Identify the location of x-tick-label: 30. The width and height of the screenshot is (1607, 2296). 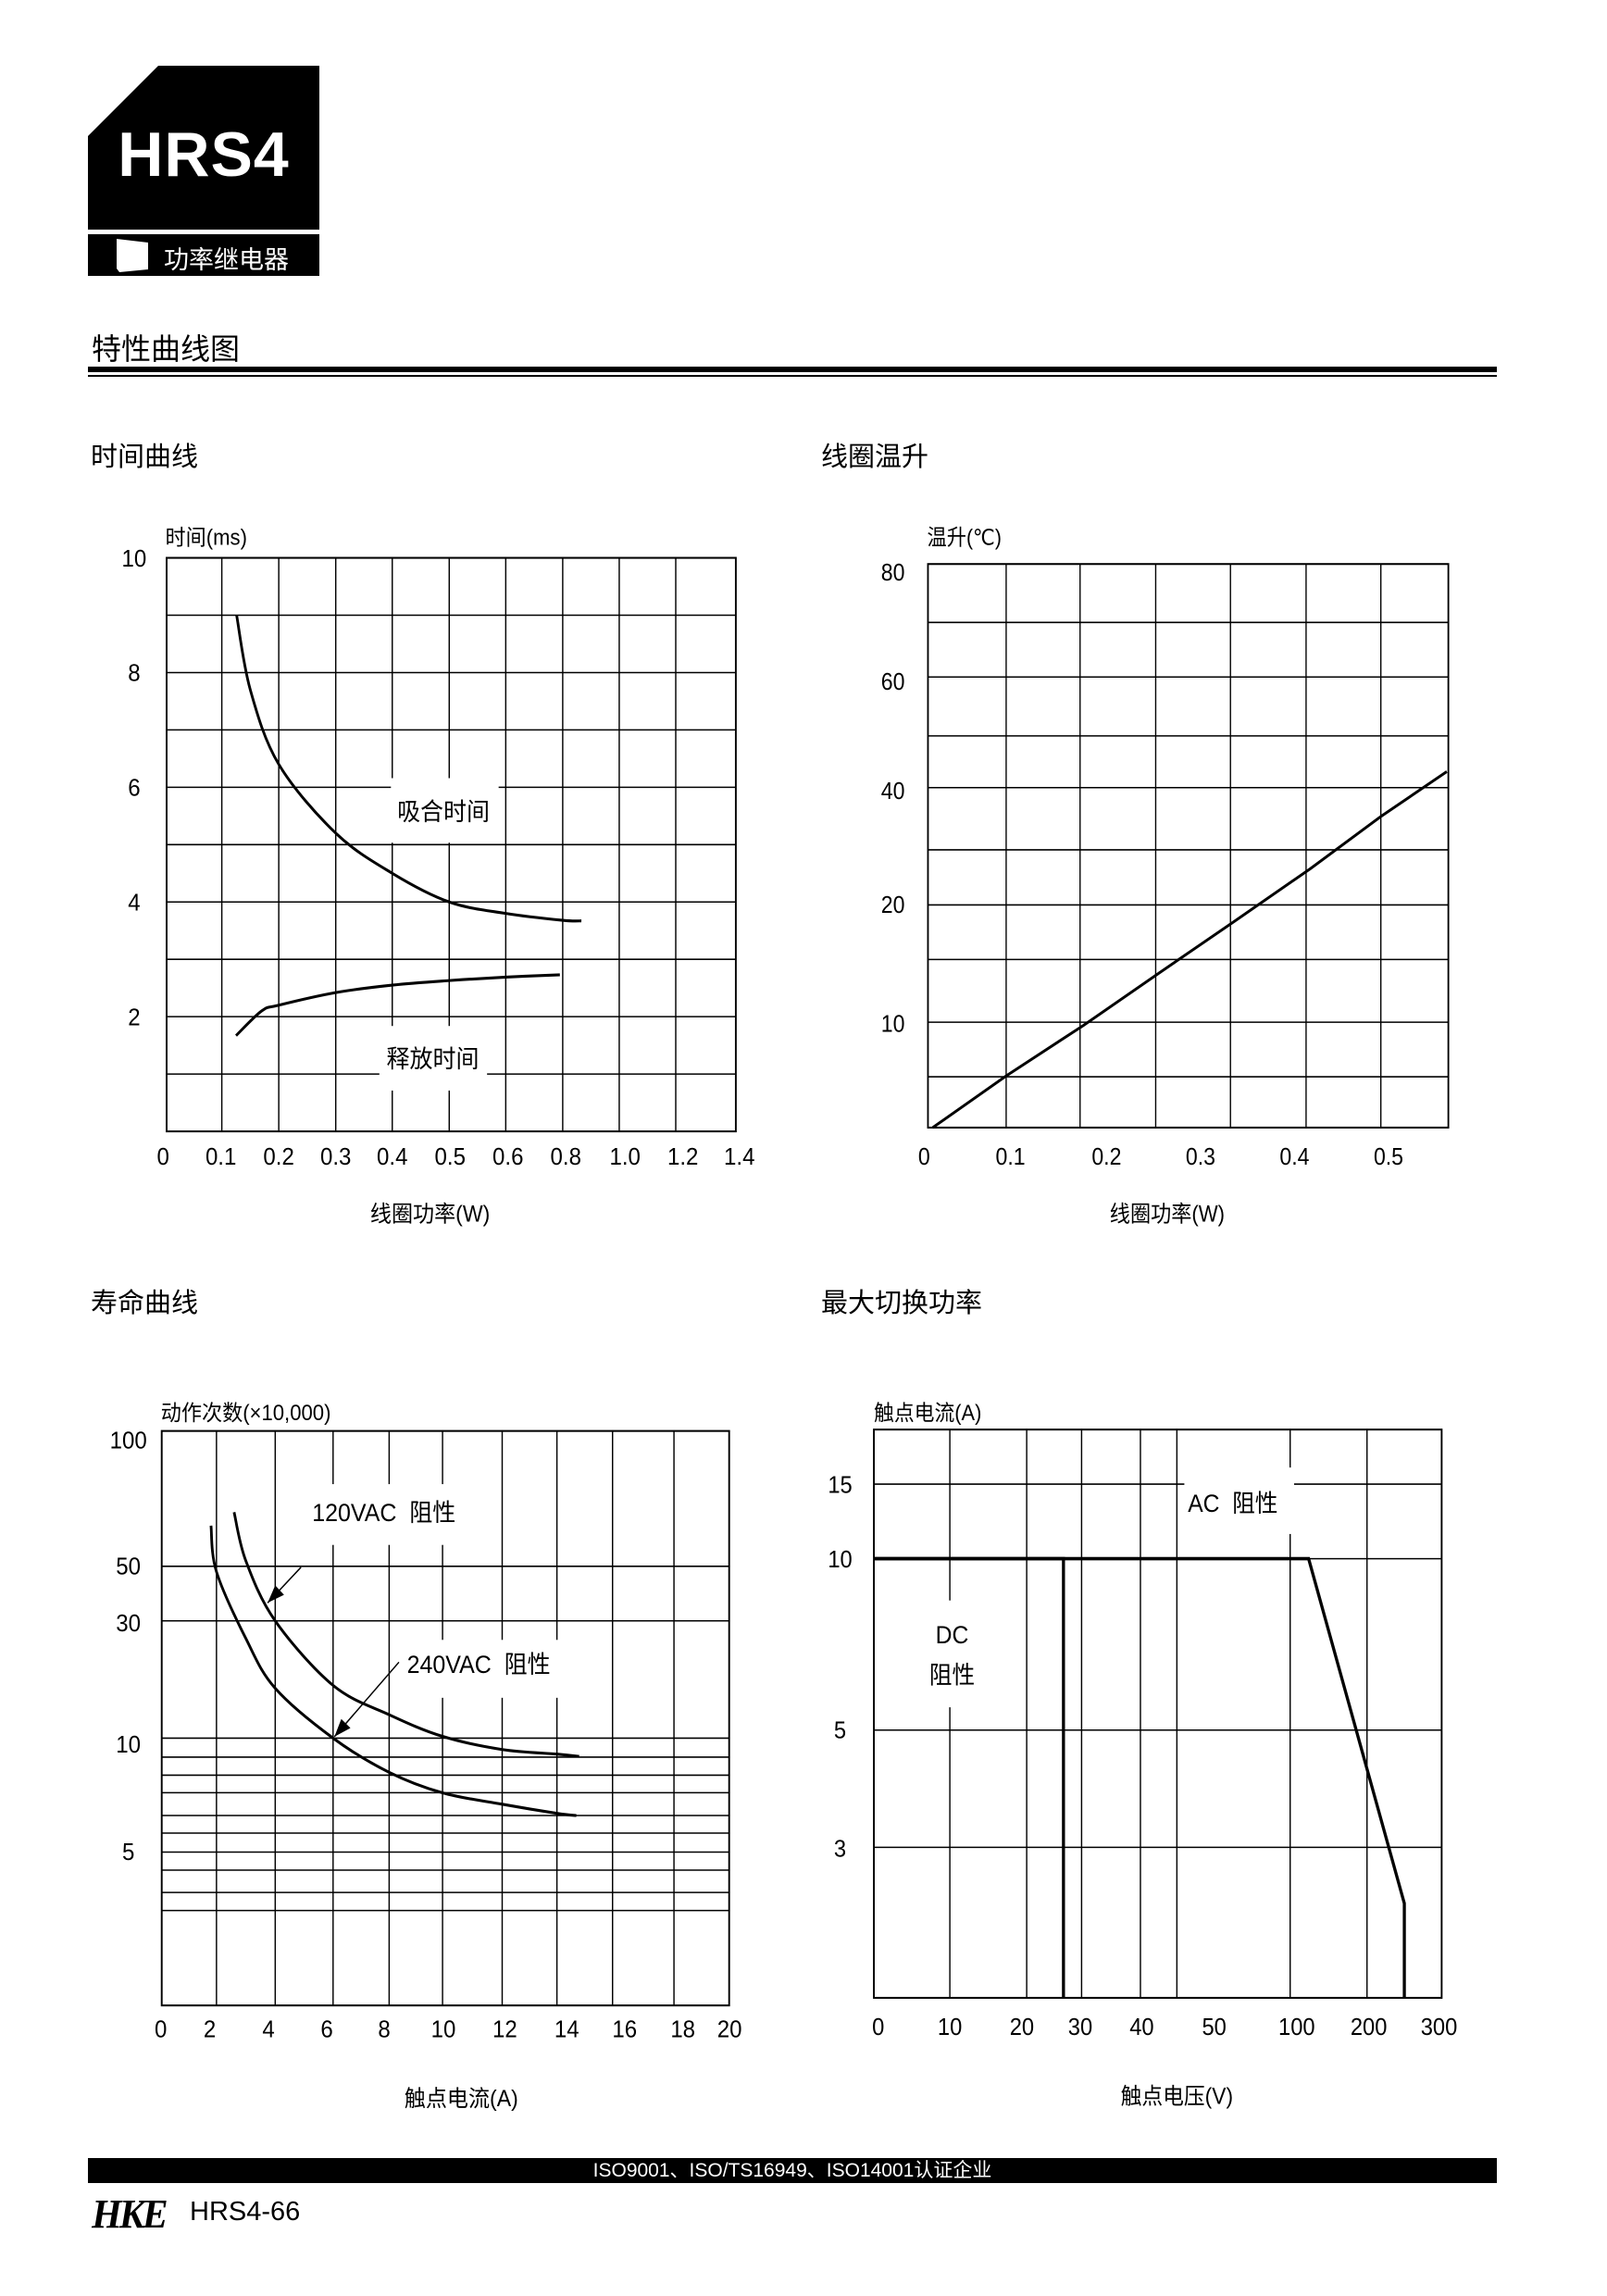
(1080, 2027).